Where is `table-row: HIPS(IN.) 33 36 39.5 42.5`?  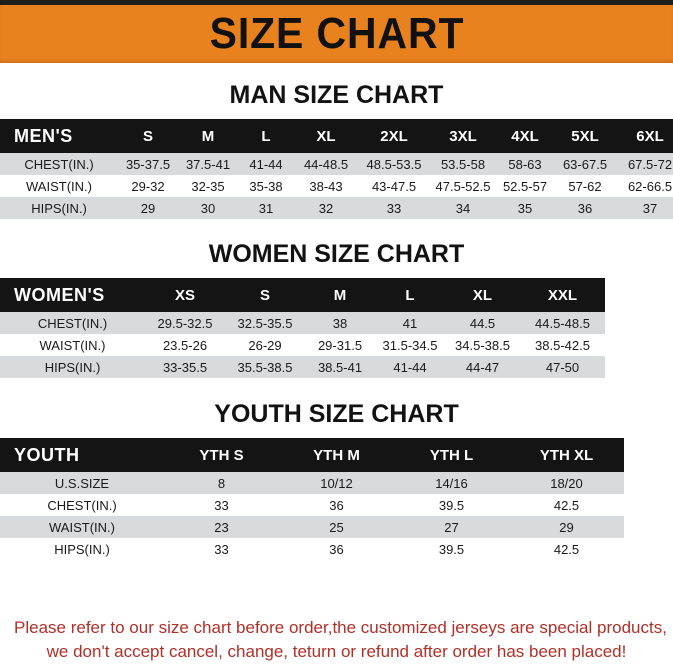
table-row: HIPS(IN.) 33 36 39.5 42.5 is located at coordinates (312, 549).